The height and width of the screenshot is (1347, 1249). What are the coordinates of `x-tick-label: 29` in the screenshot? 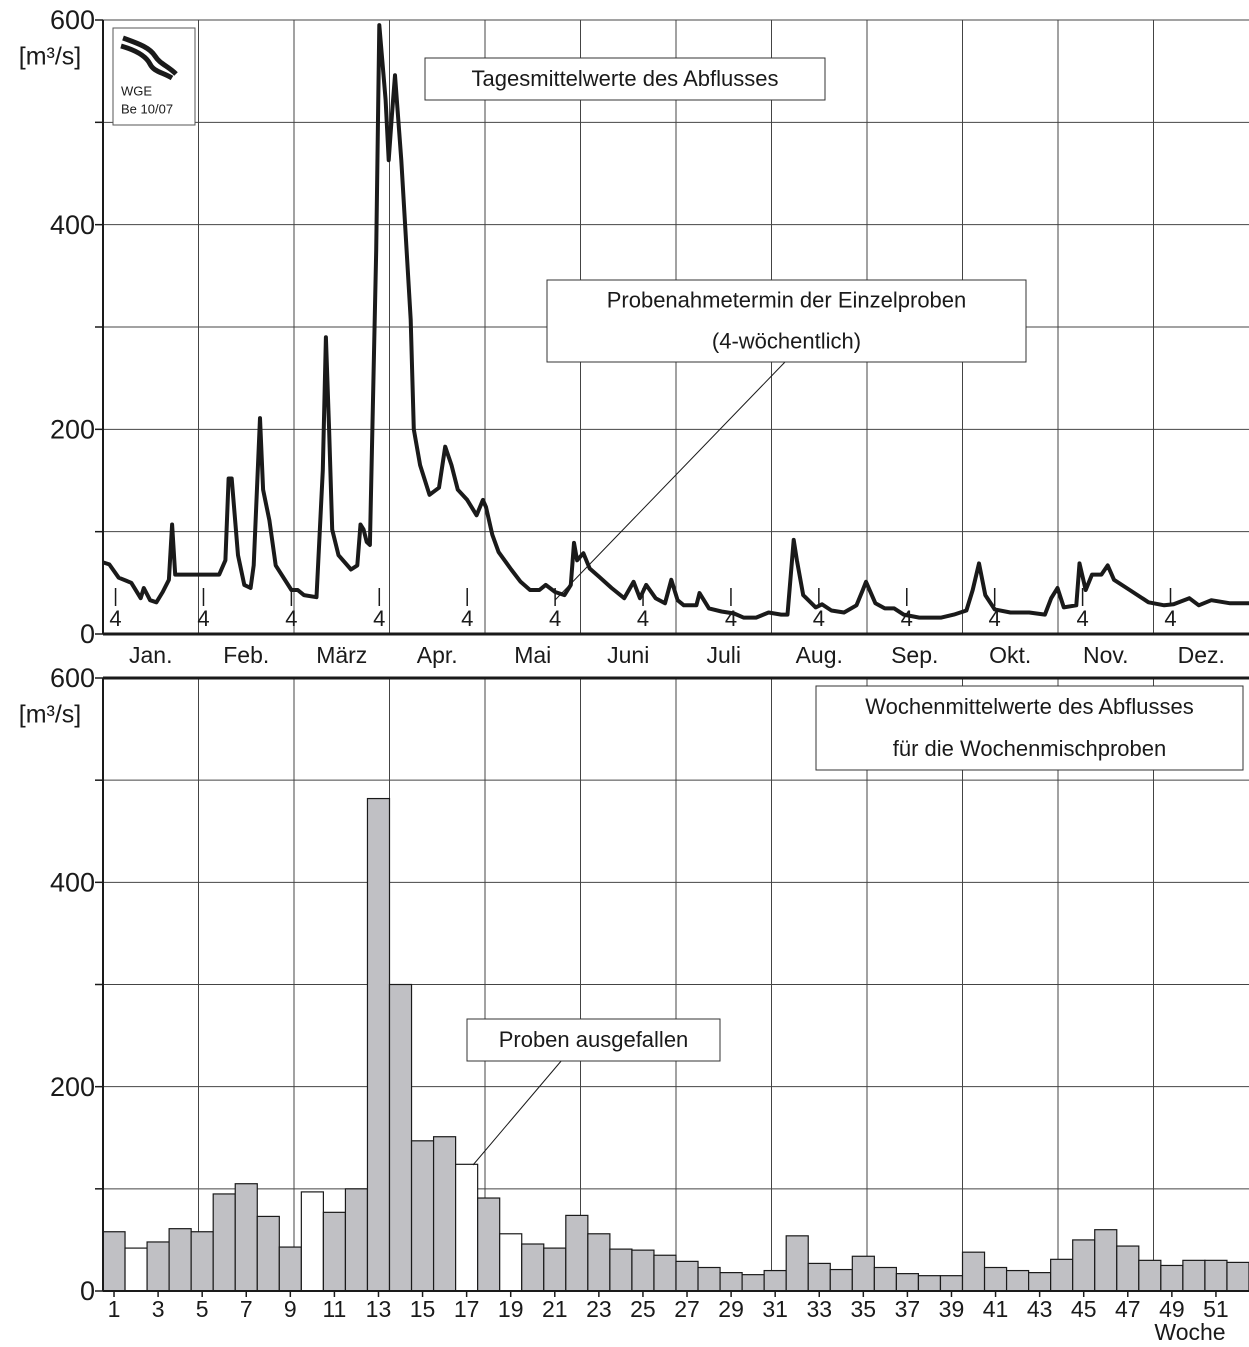 It's located at (731, 1309).